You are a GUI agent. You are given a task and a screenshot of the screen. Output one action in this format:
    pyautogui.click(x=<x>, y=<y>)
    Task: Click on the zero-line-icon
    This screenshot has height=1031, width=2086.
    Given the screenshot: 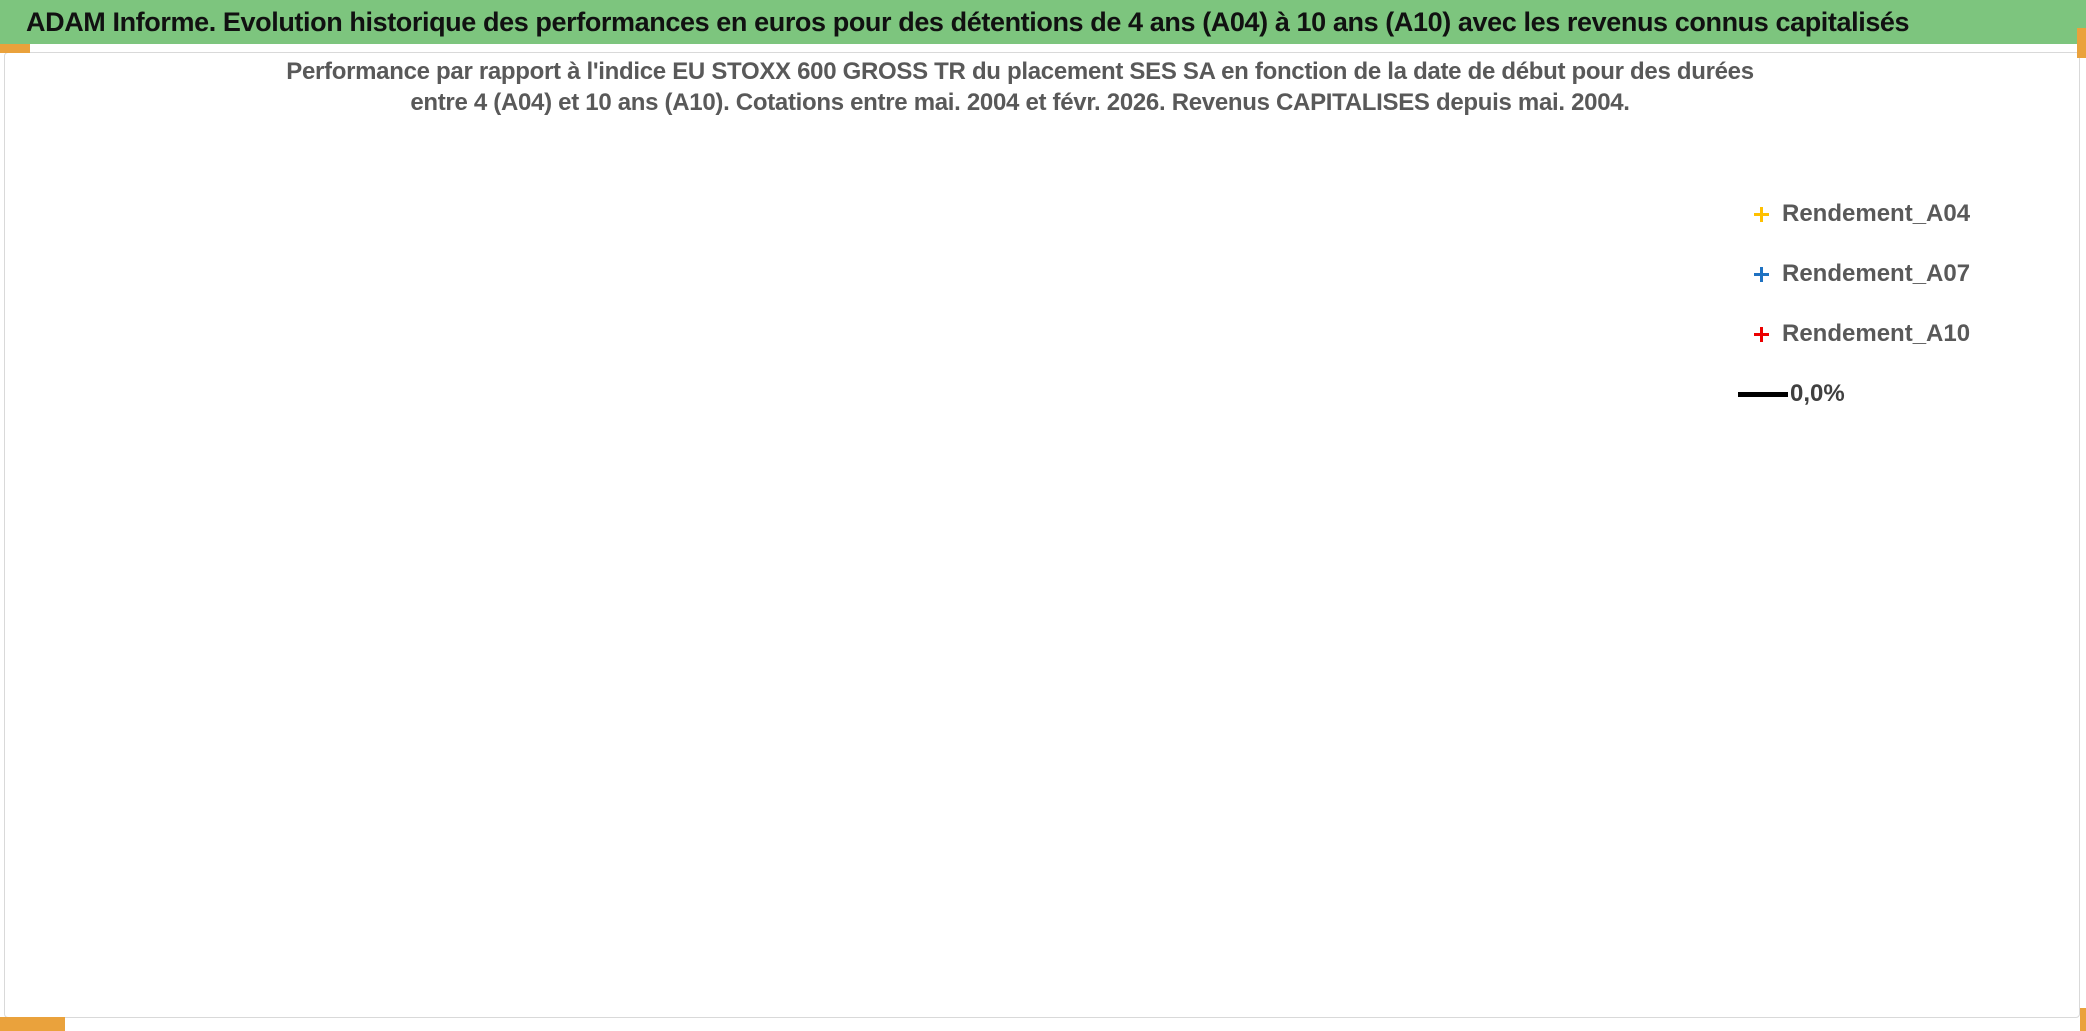 What is the action you would take?
    pyautogui.click(x=1763, y=394)
    